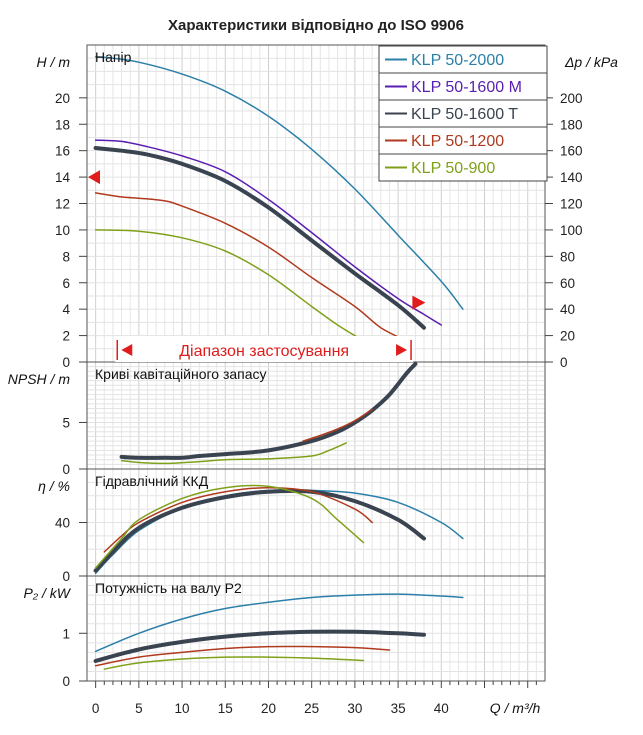 The image size is (643, 735). I want to click on y-tick-label: 40, so click(62, 523).